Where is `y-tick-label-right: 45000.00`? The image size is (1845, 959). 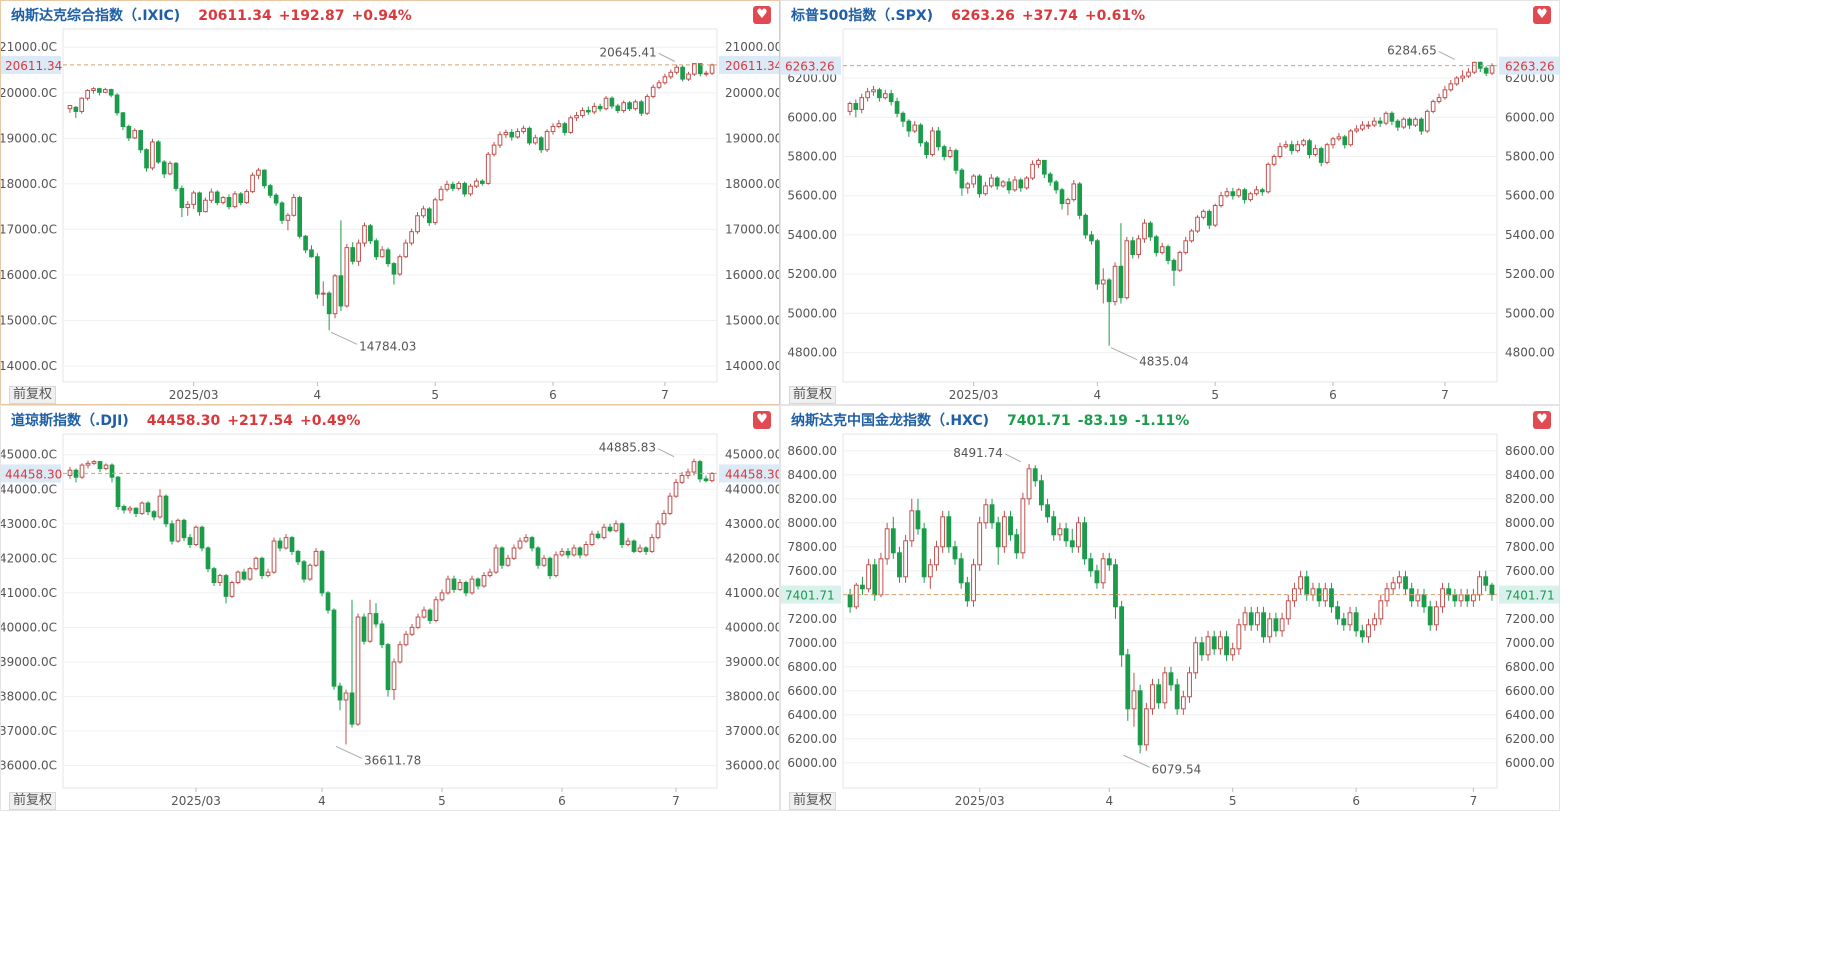
y-tick-label-right: 45000.00 is located at coordinates (752, 455).